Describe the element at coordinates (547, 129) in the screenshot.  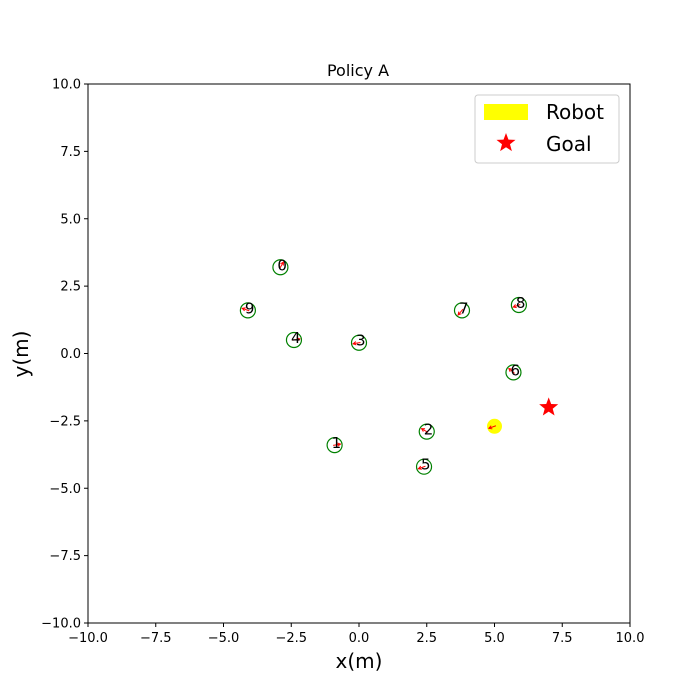
I see `legend: Robot Goal` at that location.